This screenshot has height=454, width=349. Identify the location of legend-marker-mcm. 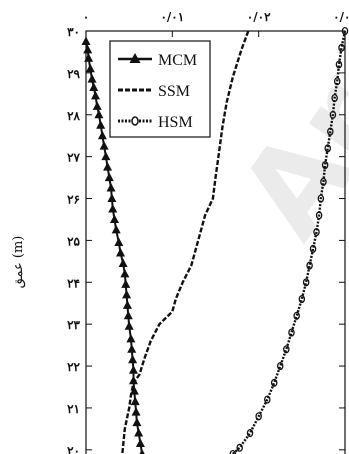
(135, 58).